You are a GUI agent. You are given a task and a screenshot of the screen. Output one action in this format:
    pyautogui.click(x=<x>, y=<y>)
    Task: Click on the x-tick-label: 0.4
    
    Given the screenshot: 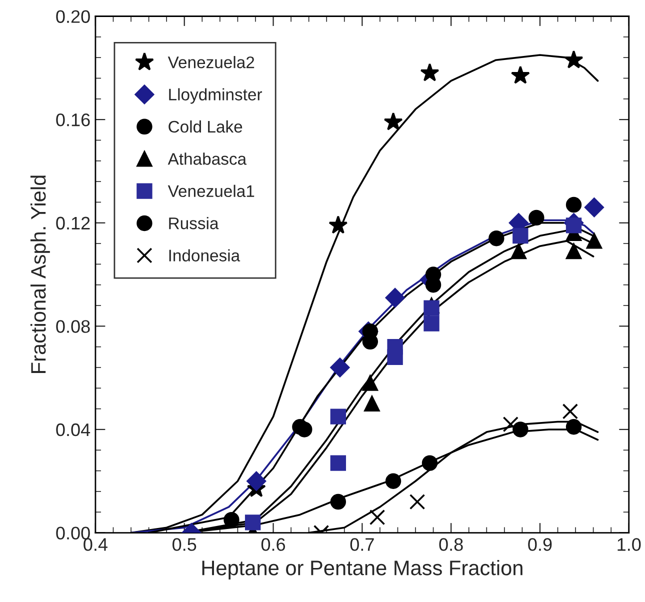 What is the action you would take?
    pyautogui.click(x=96, y=544)
    